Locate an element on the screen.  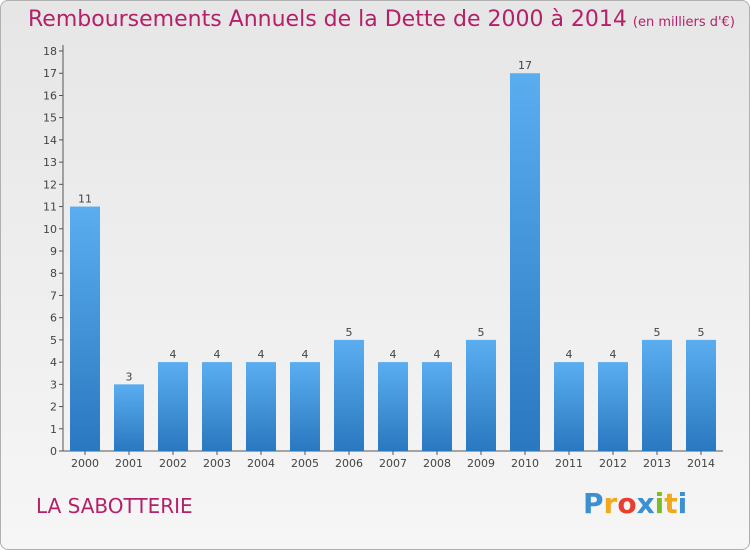
logo-letter: P is located at coordinates (593, 503).